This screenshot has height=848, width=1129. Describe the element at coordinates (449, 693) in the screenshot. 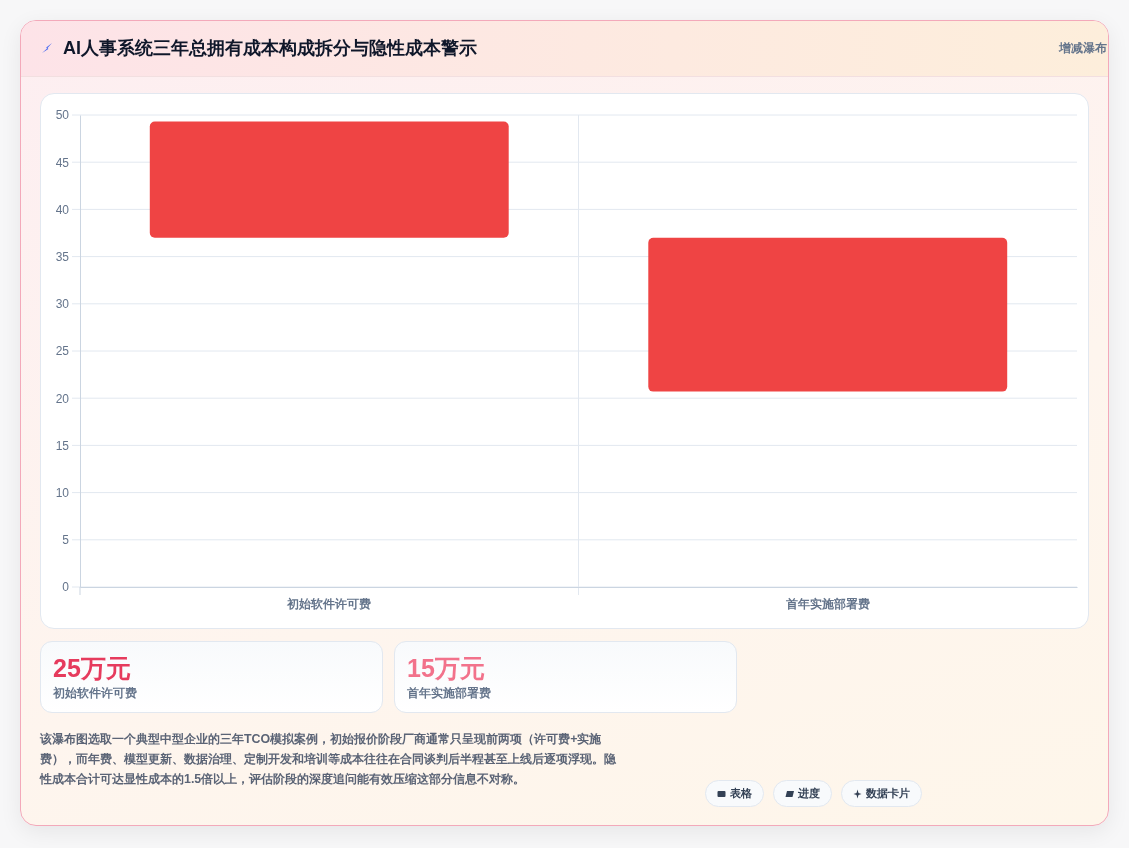

I see `text: 首年实施部署费` at that location.